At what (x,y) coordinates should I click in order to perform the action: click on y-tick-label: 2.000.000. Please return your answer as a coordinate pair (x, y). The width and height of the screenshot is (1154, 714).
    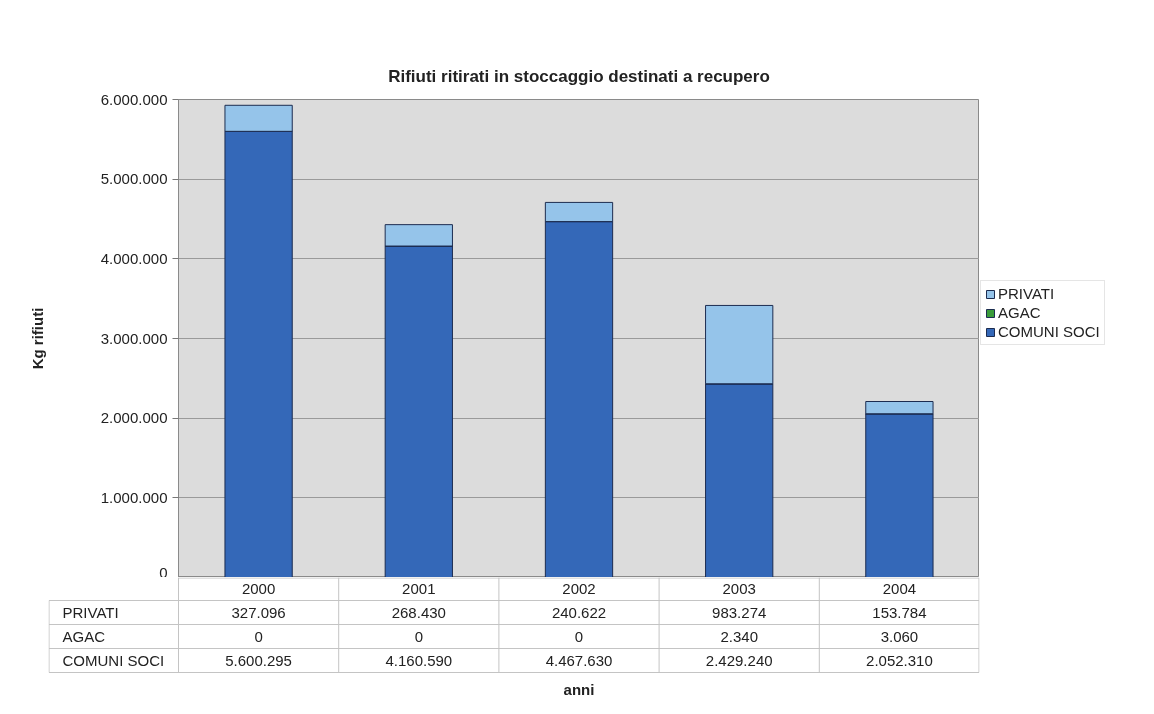
    Looking at the image, I should click on (134, 418).